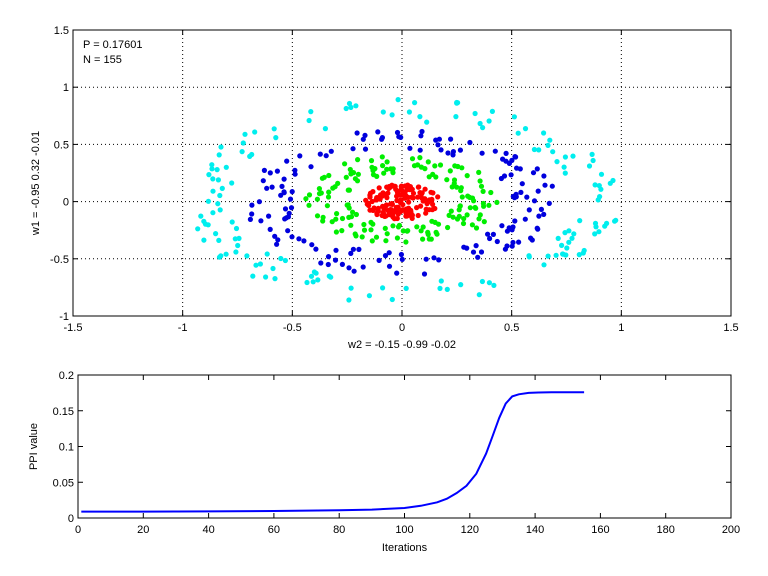  What do you see at coordinates (511, 328) in the screenshot?
I see `scatter-x-tick-label: 0.5` at bounding box center [511, 328].